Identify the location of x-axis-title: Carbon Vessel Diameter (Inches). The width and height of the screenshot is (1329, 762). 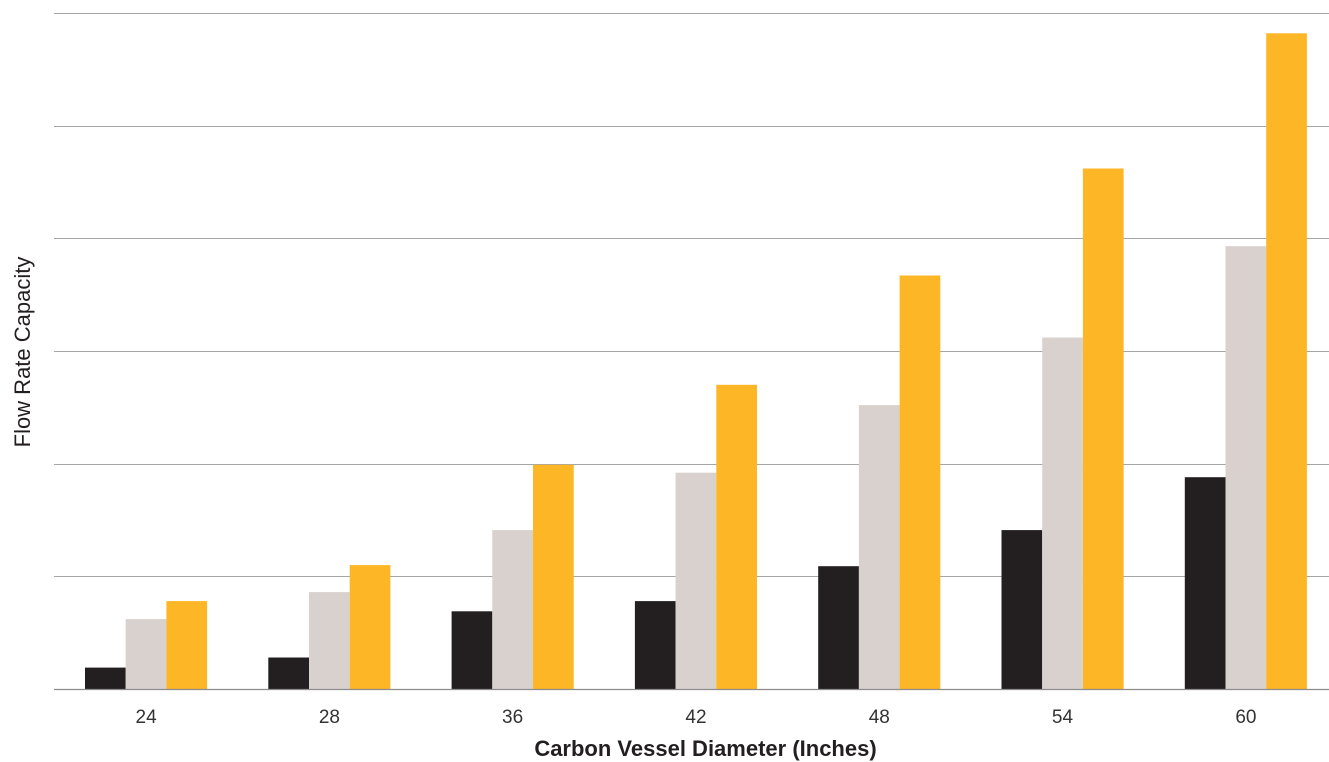
(705, 748).